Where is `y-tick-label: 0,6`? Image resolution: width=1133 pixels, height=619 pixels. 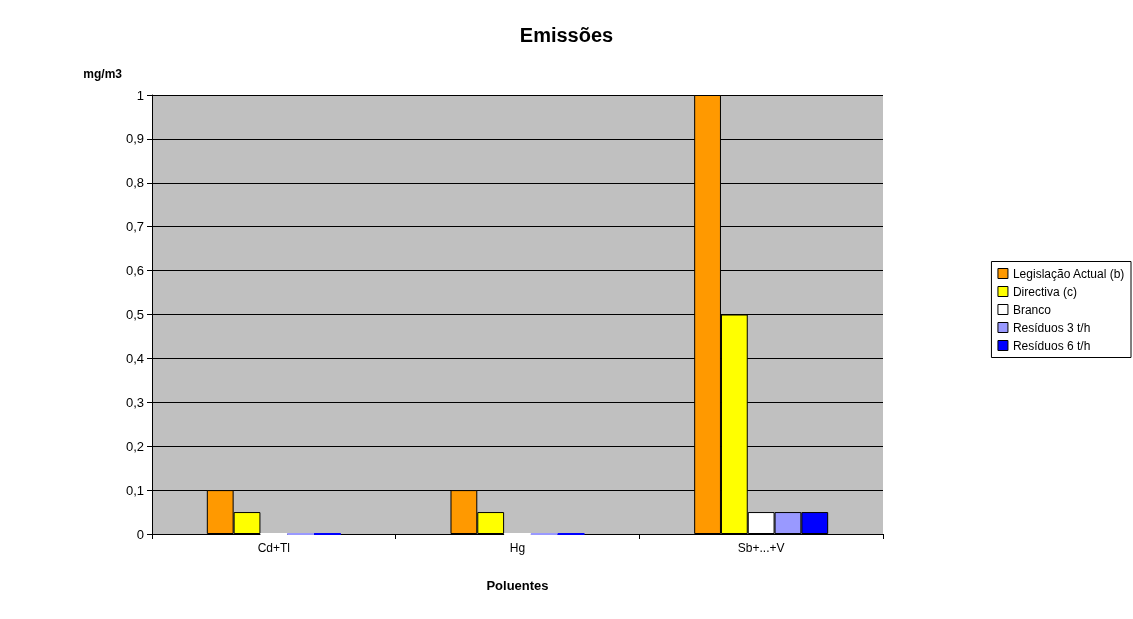
y-tick-label: 0,6 is located at coordinates (134, 271).